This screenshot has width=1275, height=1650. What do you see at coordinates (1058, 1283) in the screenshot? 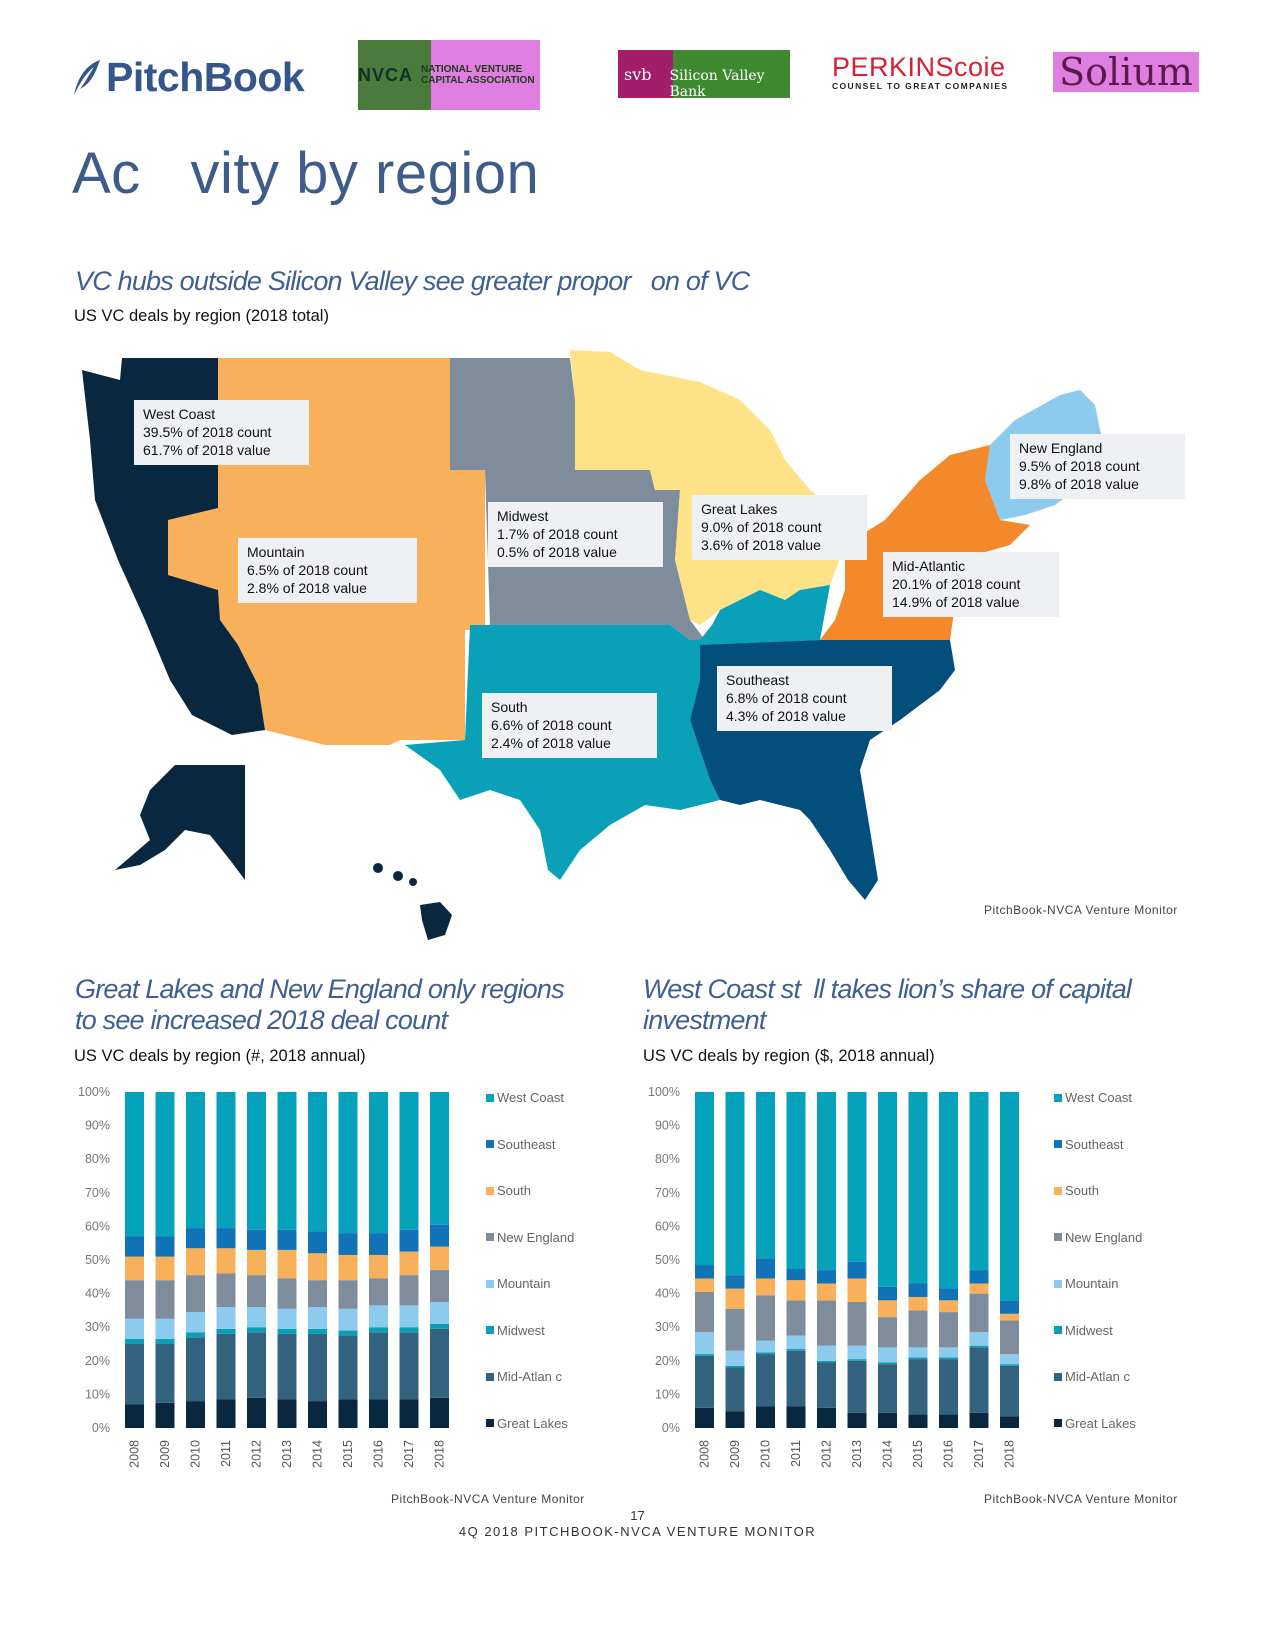
I see `legend-swatch` at bounding box center [1058, 1283].